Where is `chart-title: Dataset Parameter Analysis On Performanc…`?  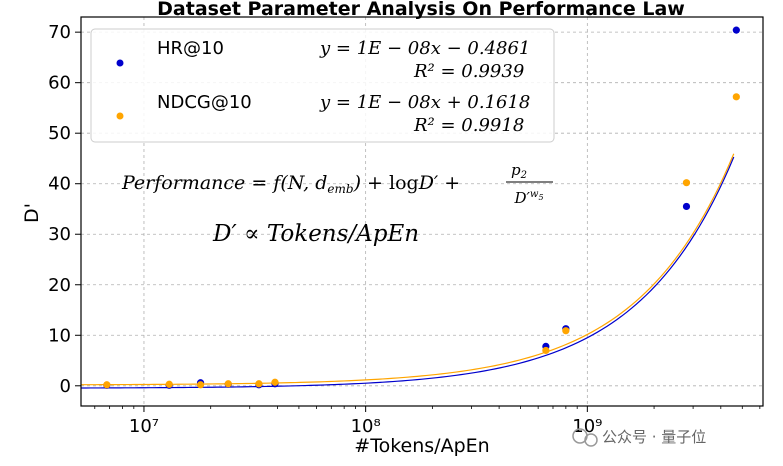 chart-title: Dataset Parameter Analysis On Performanc… is located at coordinates (421, 10).